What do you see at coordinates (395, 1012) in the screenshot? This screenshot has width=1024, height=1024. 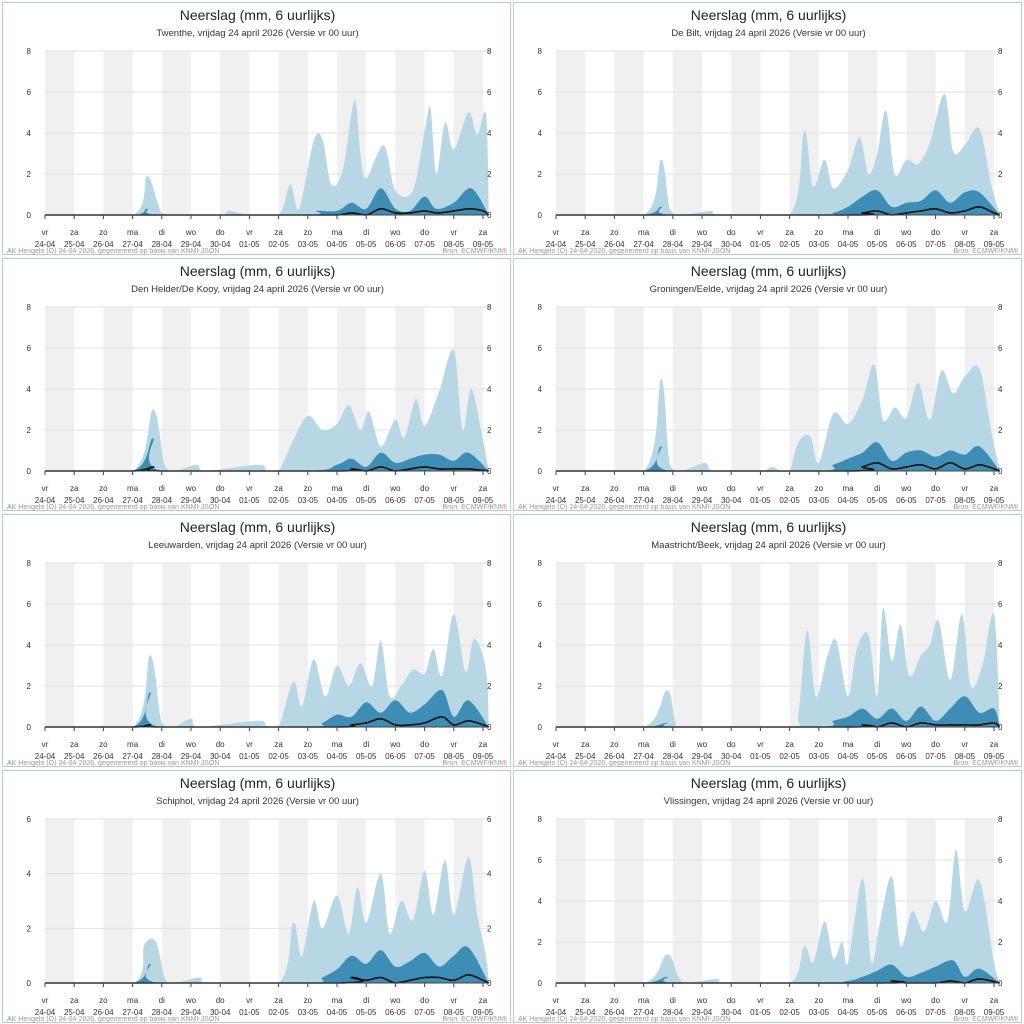 I see `x-date-label: 06-05` at bounding box center [395, 1012].